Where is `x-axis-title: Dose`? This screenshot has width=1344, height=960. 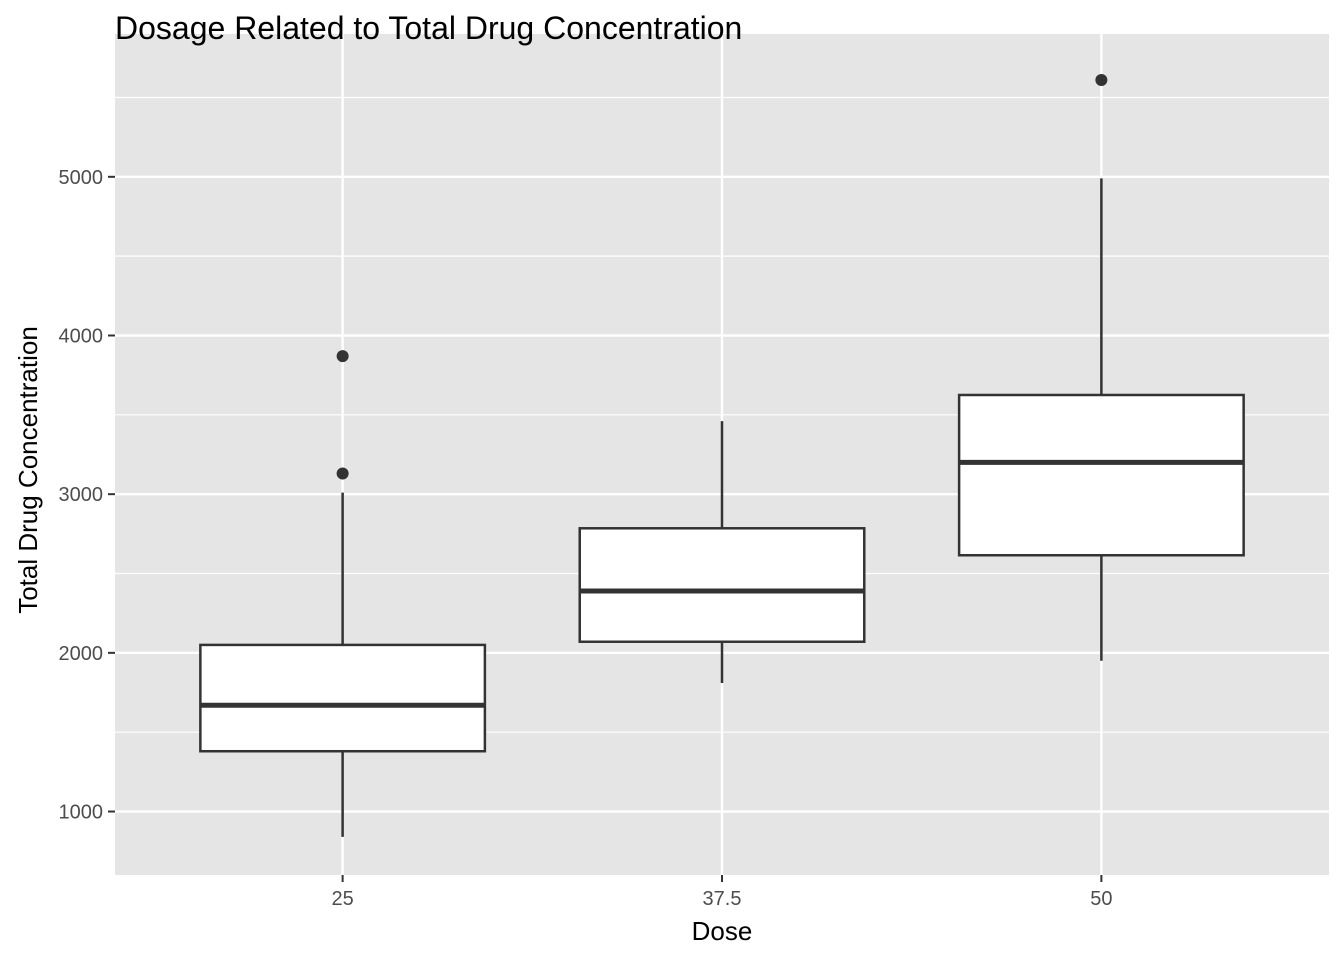 x-axis-title: Dose is located at coordinates (722, 931).